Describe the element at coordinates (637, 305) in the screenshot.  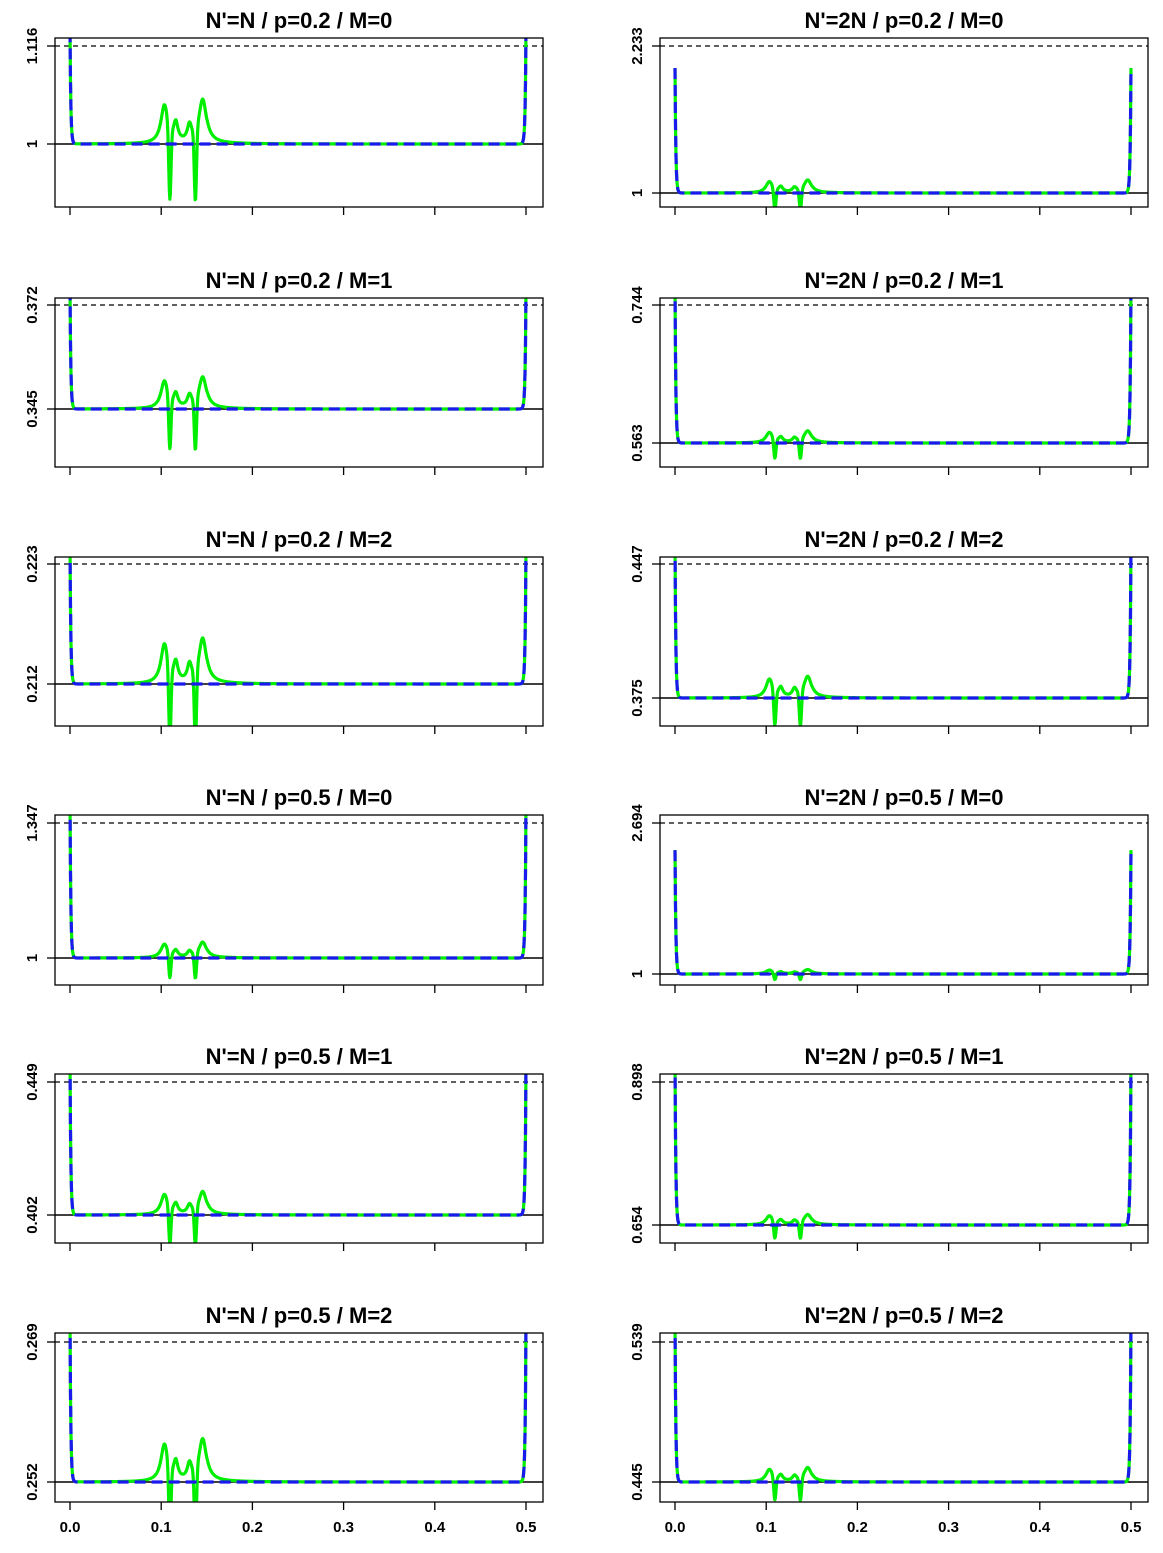
I see `y-tick-label: 0.744` at that location.